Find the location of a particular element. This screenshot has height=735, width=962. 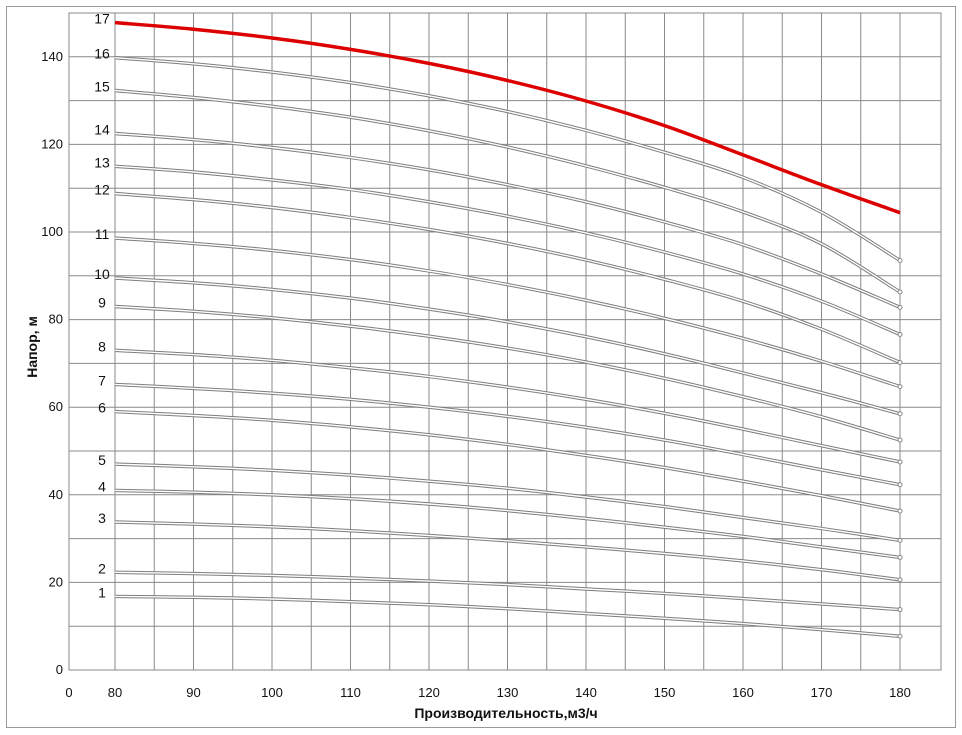

x-tick-label: 170 is located at coordinates (822, 692).